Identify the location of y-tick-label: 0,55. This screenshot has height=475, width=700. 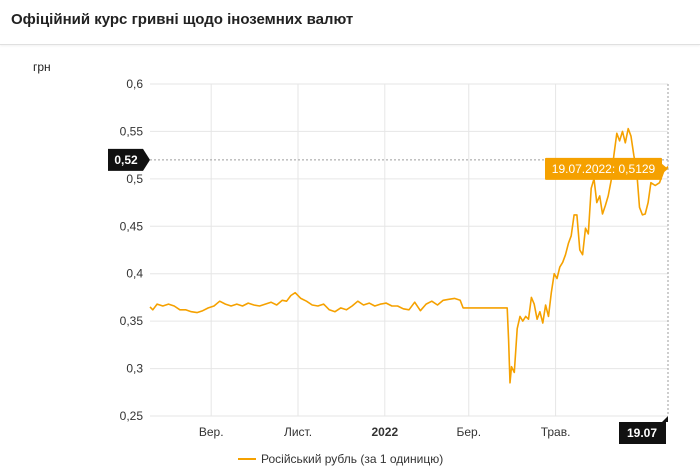
(132, 131).